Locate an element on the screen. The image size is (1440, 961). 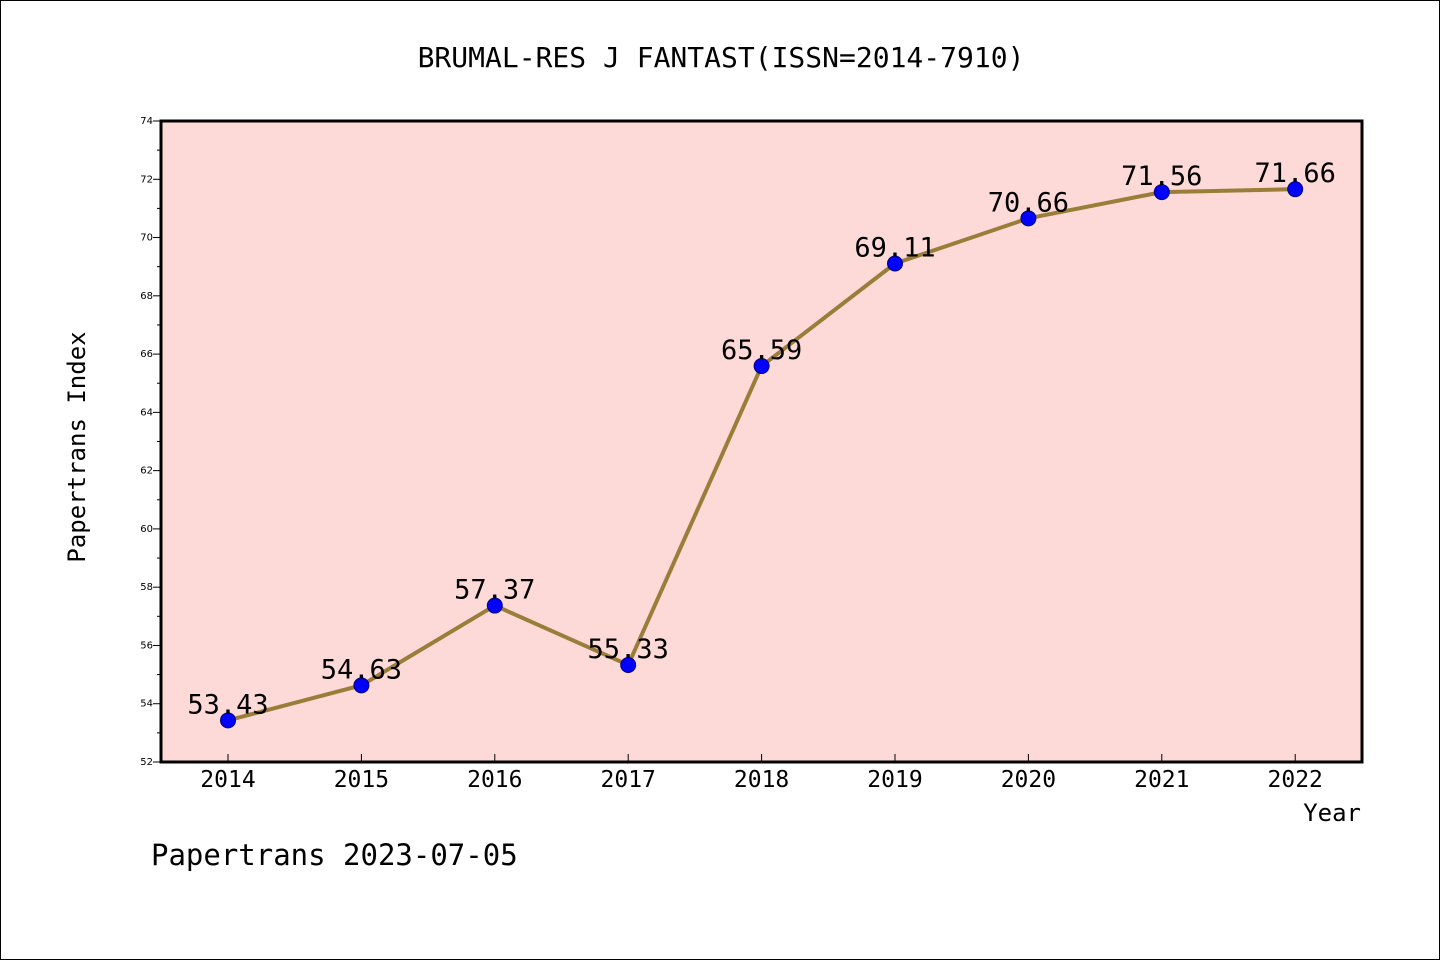
y-axis-ticks: 52 54 56 58 60 62 64 66 68 70 72 74 is located at coordinates (150, 442).